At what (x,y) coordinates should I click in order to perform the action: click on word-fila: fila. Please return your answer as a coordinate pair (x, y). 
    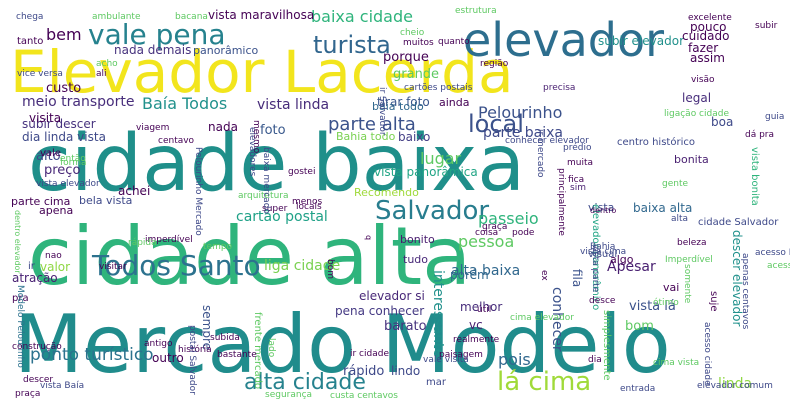
    Looking at the image, I should click on (577, 278).